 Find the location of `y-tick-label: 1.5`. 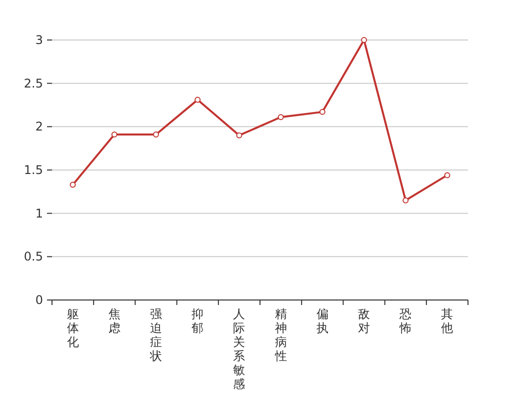

y-tick-label: 1.5 is located at coordinates (33, 170).